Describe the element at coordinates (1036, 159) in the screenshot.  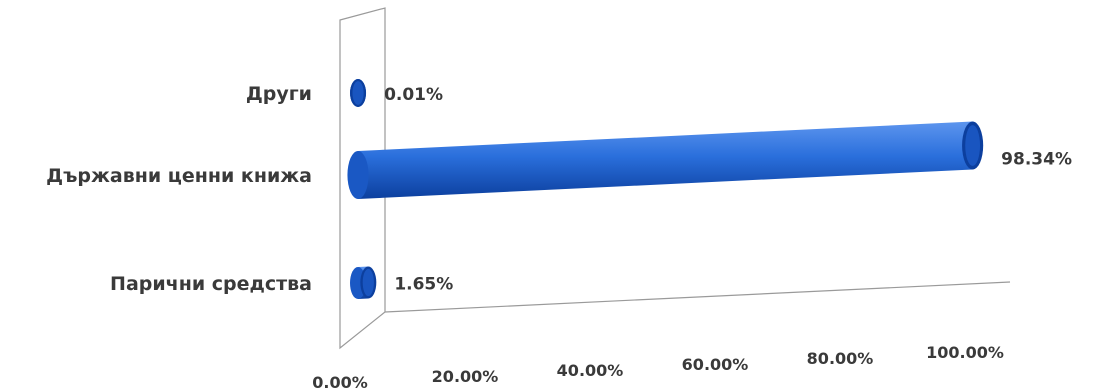
I see `data-label: 98.34%` at that location.